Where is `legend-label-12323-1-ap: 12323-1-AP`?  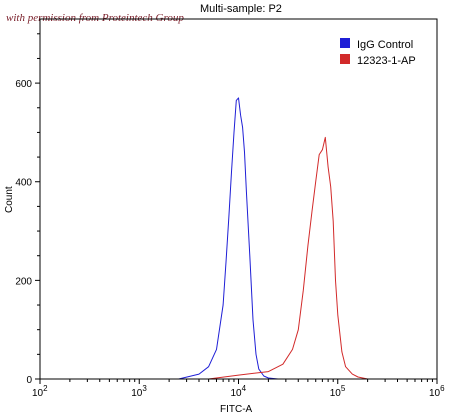 legend-label-12323-1-ap: 12323-1-AP is located at coordinates (386, 61).